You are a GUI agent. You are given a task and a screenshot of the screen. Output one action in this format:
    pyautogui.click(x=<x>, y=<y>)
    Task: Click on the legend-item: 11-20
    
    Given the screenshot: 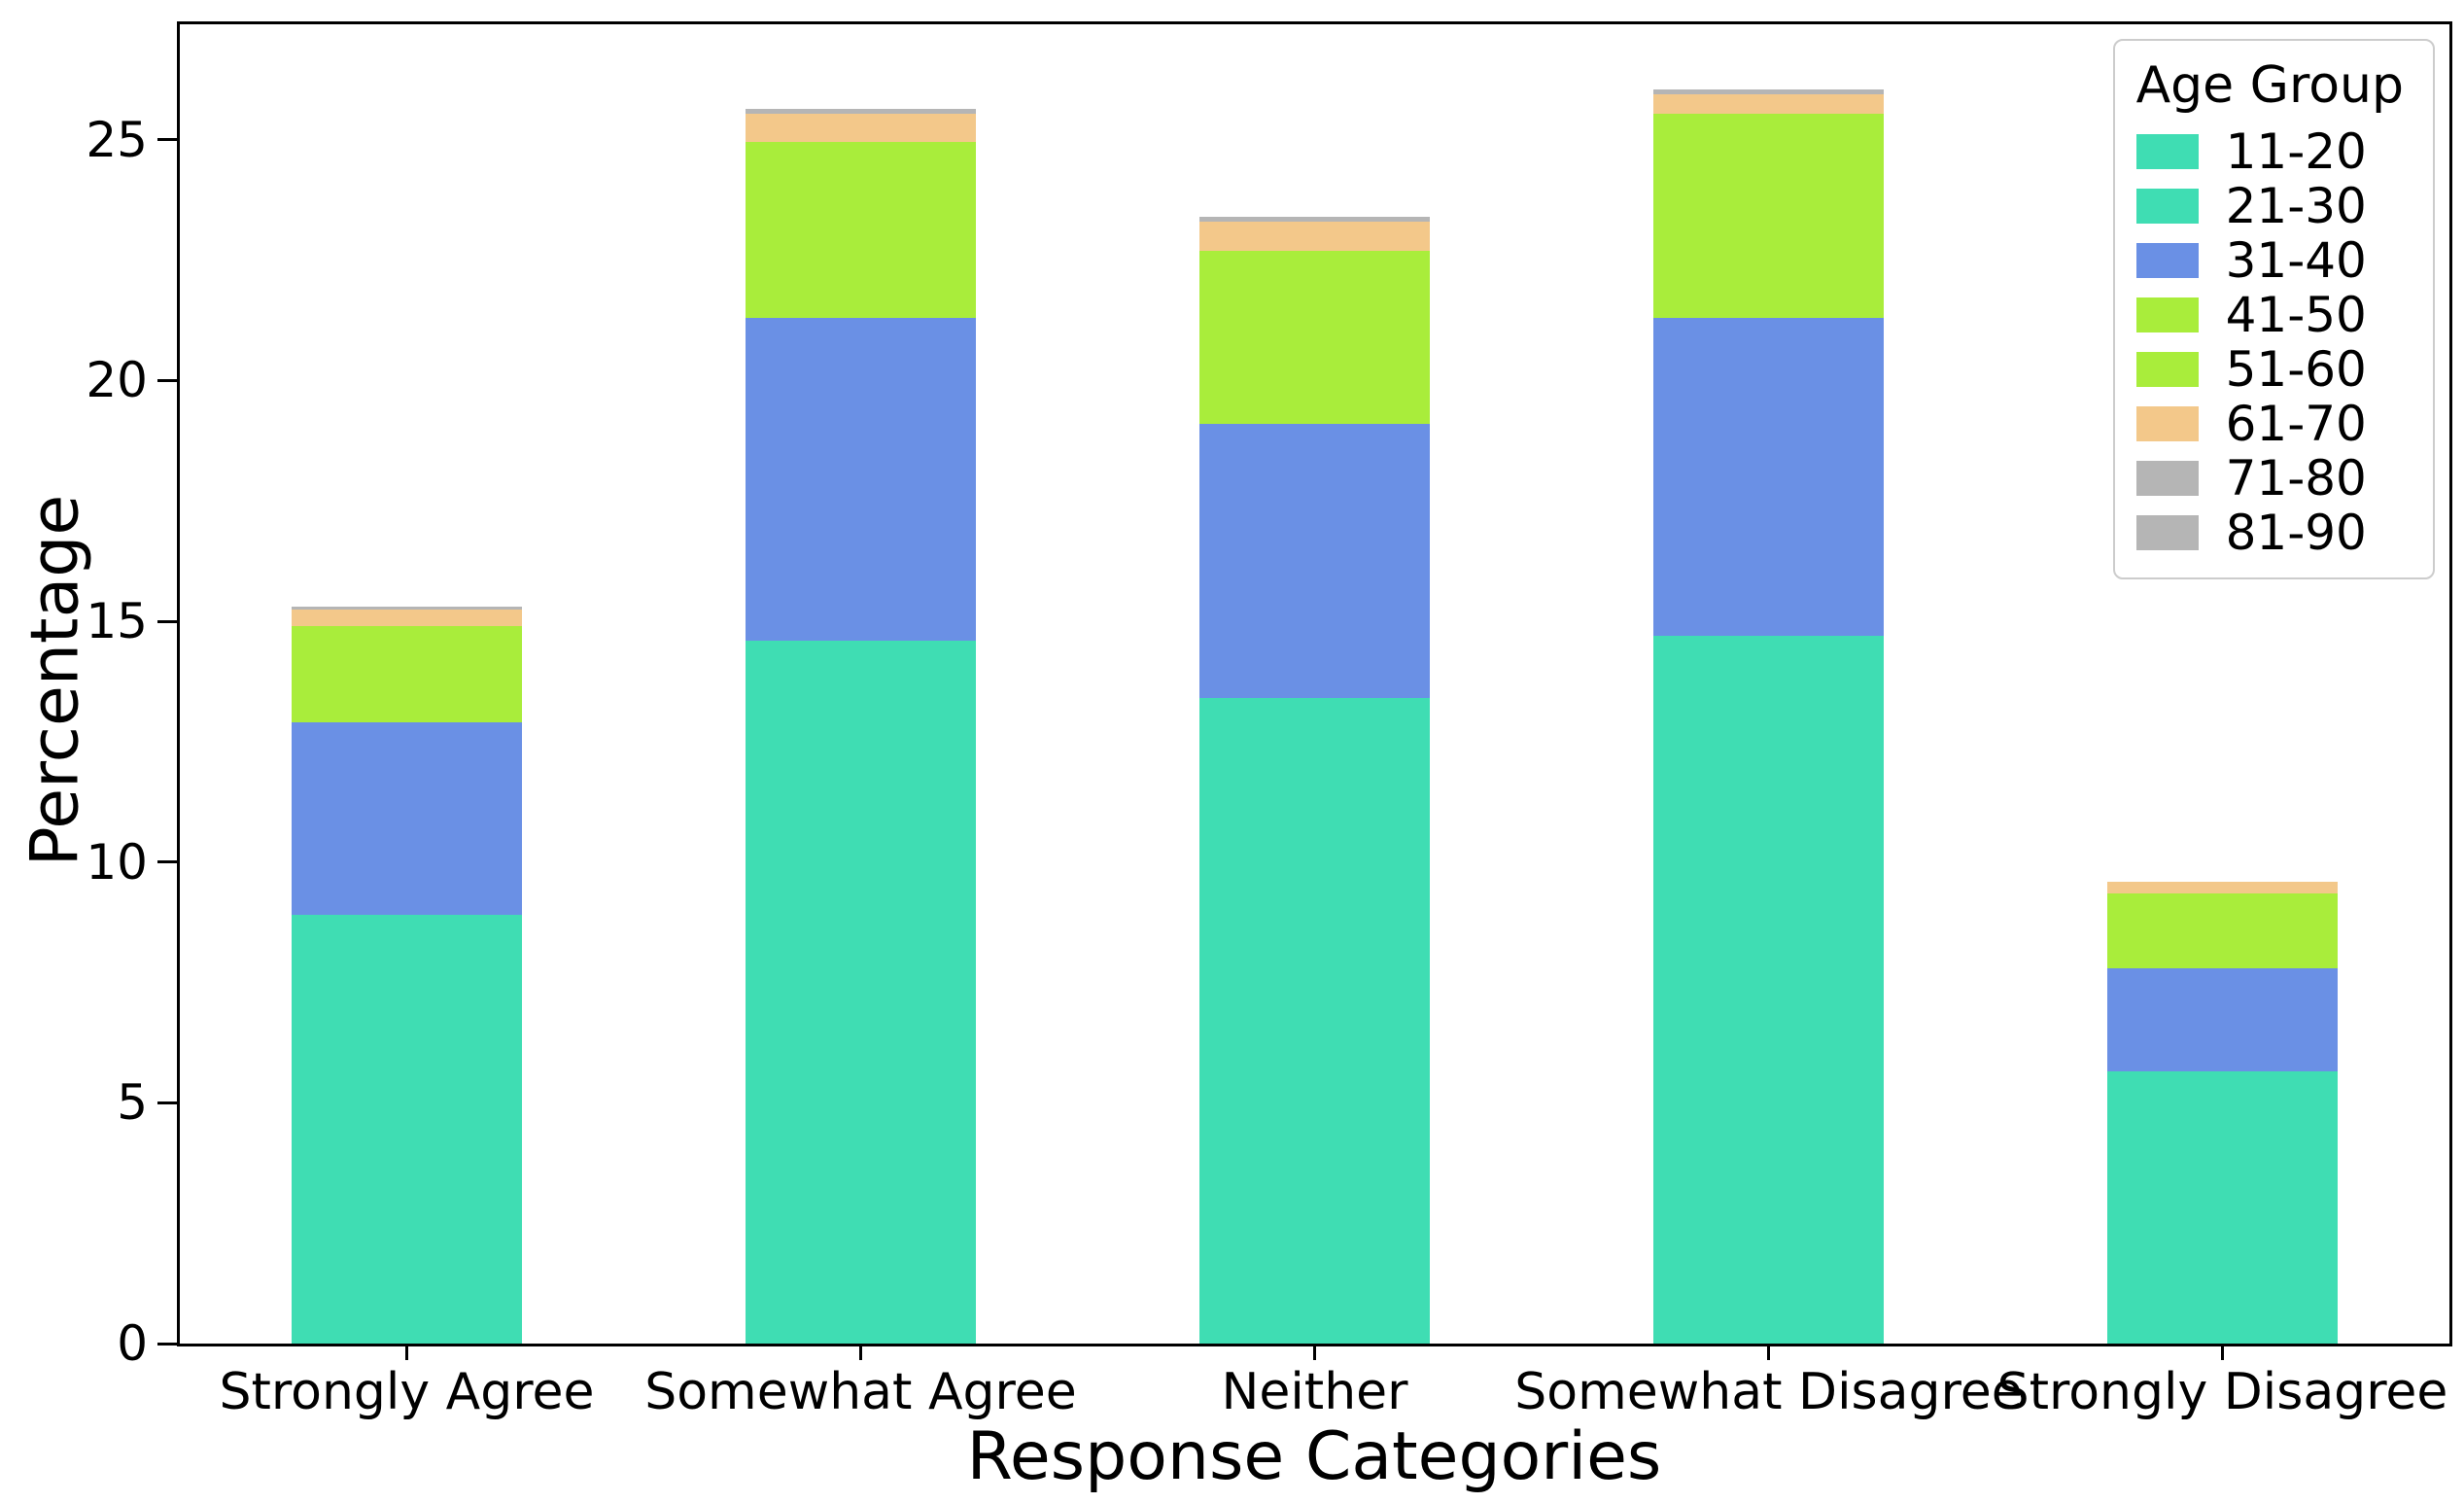 What is the action you would take?
    pyautogui.click(x=2269, y=151)
    